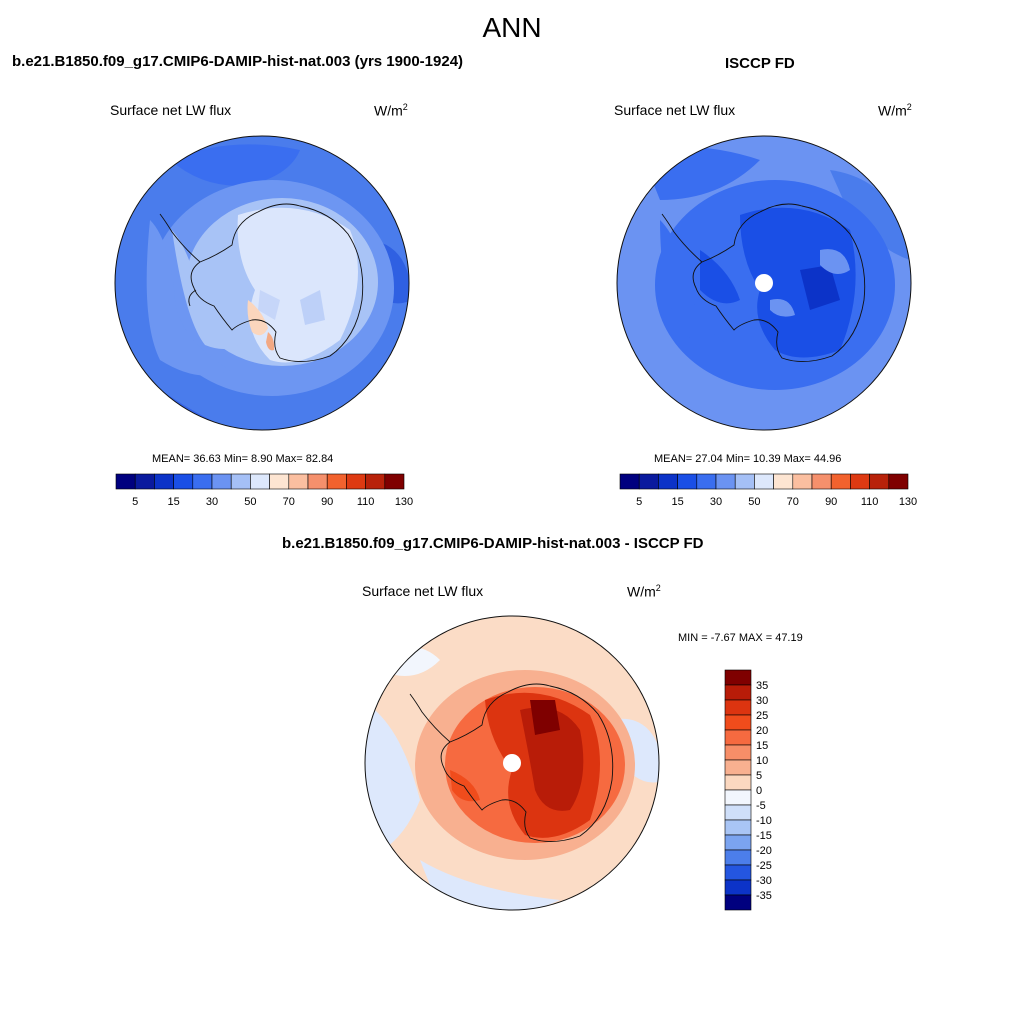 The image size is (1024, 1024). Describe the element at coordinates (366, 502) in the screenshot. I see `colorbar-1-tick-label: 110` at that location.